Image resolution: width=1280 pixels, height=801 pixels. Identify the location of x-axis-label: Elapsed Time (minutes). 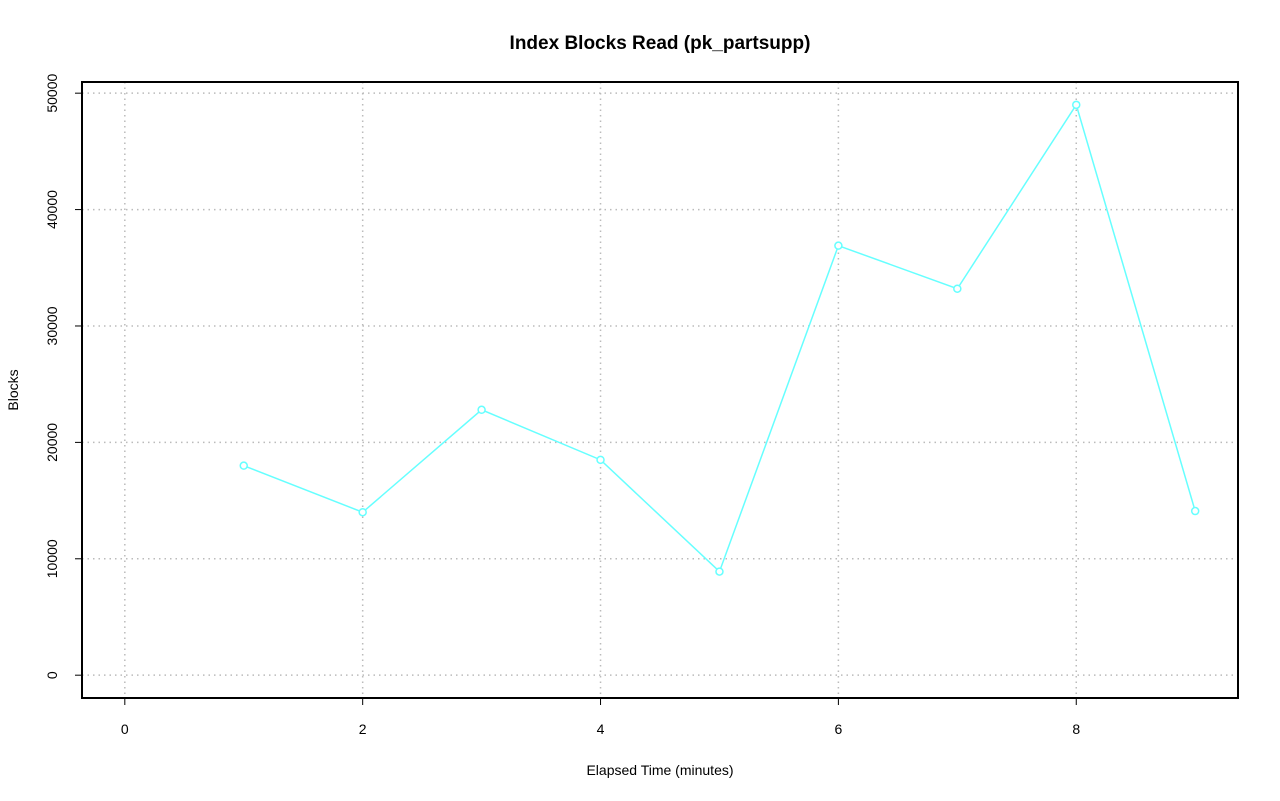
(659, 770).